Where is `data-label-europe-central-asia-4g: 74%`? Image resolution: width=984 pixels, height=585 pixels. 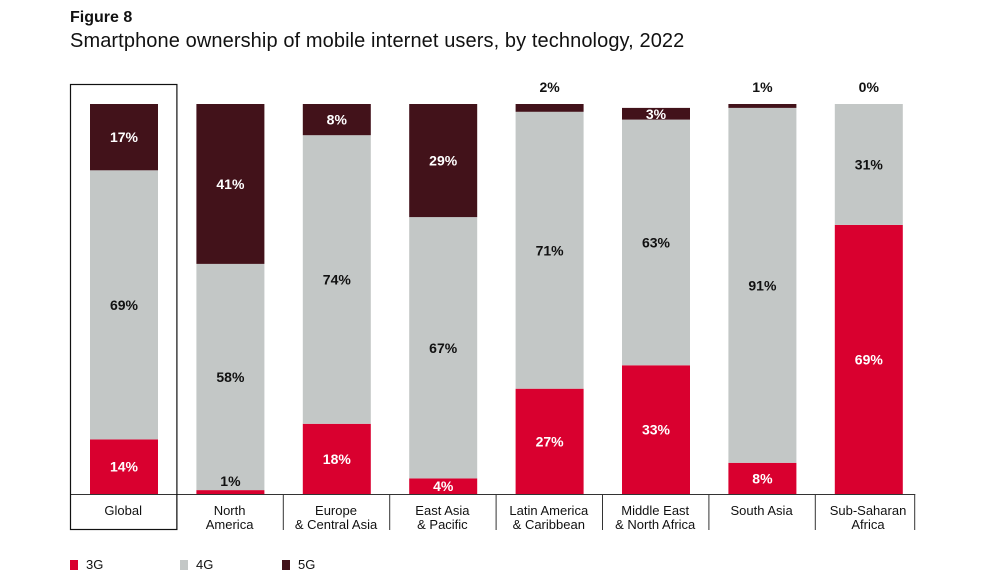
data-label-europe-central-asia-4g: 74% is located at coordinates (337, 280).